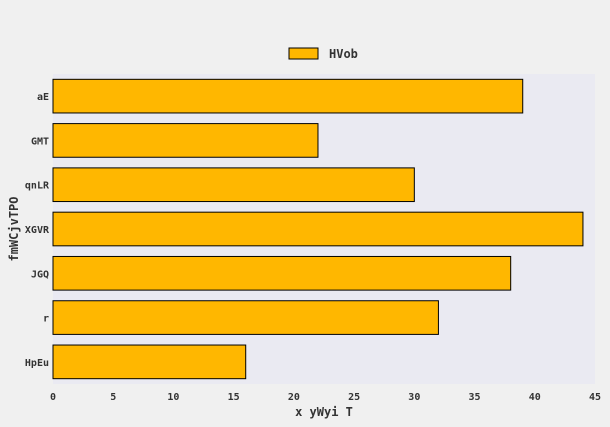  I want to click on x-tick-label: 30, so click(414, 397).